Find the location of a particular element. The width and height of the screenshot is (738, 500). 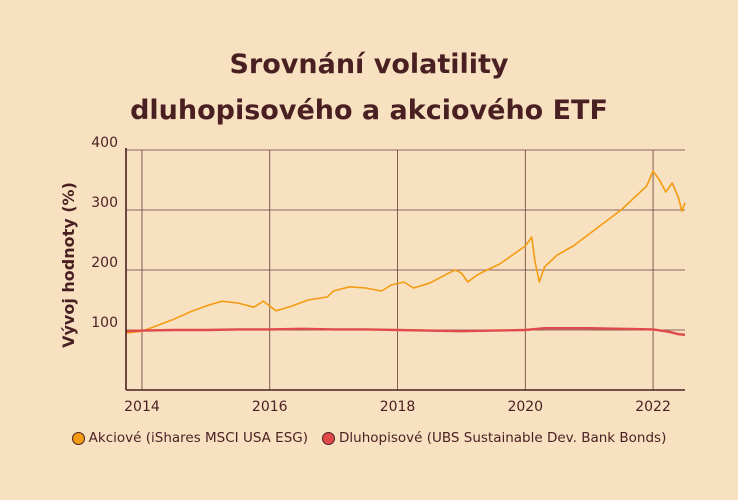

legend-swatch-dluhopisove is located at coordinates (328, 438).